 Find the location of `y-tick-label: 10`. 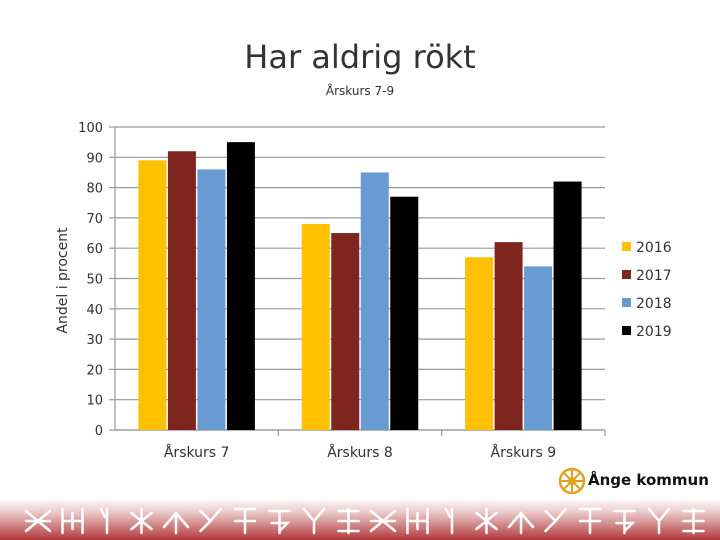

y-tick-label: 10 is located at coordinates (94, 401).